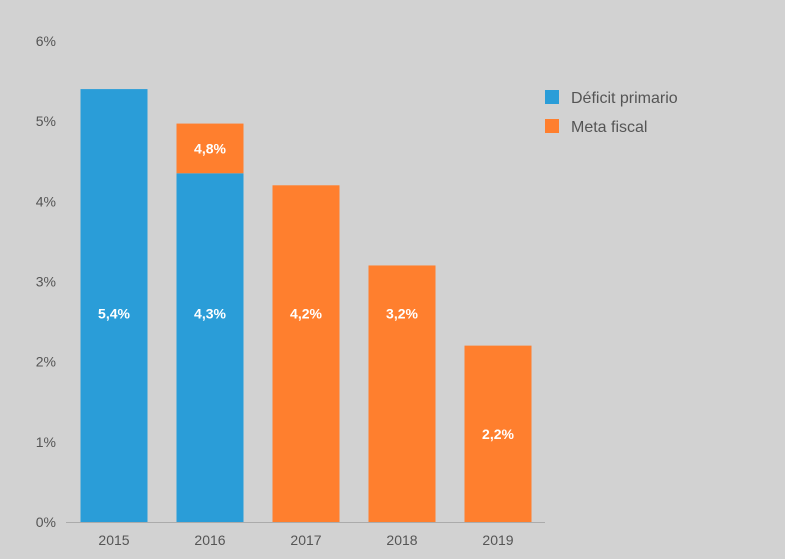 This screenshot has height=559, width=785. I want to click on legend-label: Meta fiscal, so click(609, 127).